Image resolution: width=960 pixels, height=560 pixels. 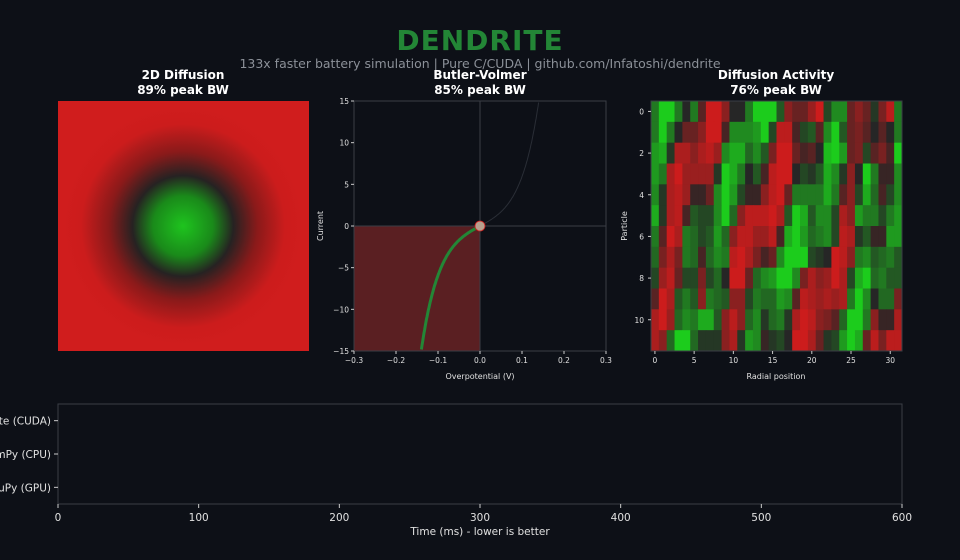 I want to click on bar-category-label: mPy (CPU), so click(x=25, y=455).